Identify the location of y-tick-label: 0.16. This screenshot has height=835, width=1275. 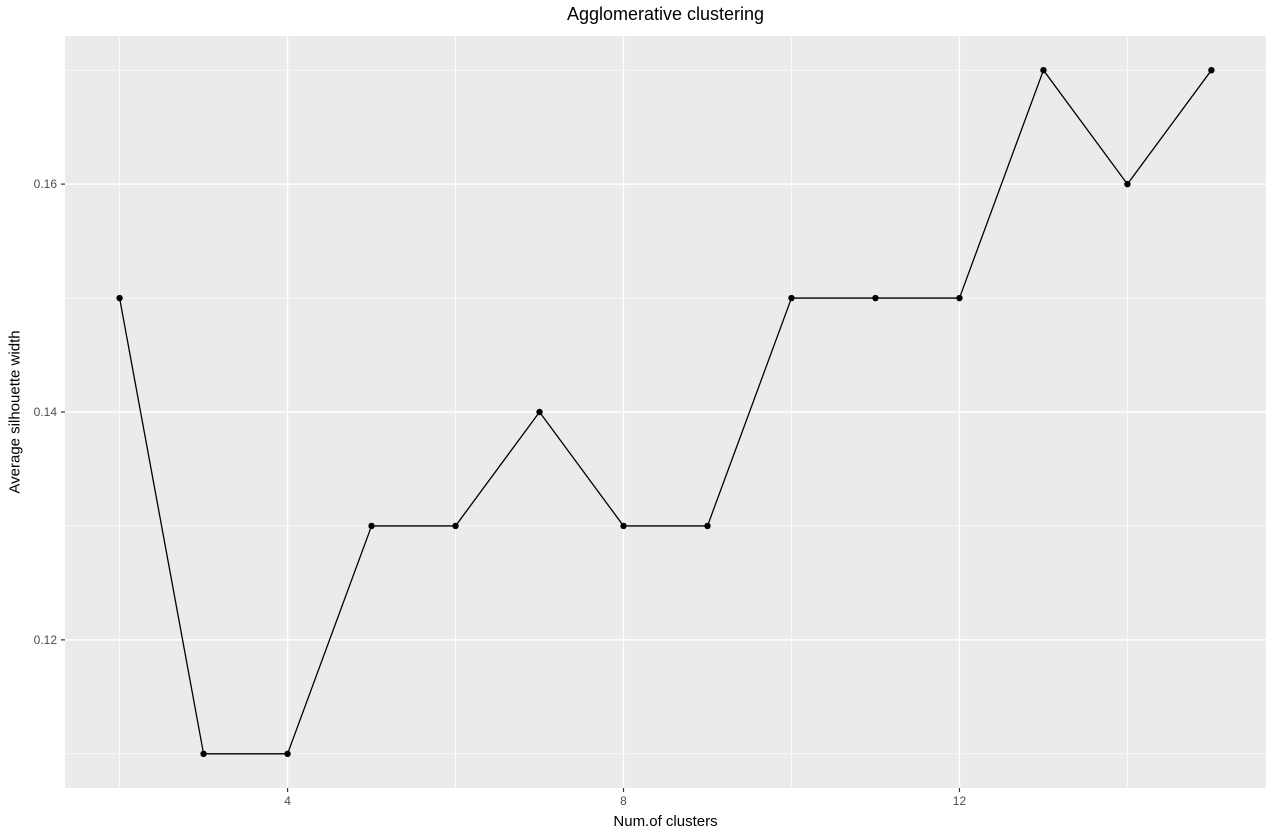
(46, 184).